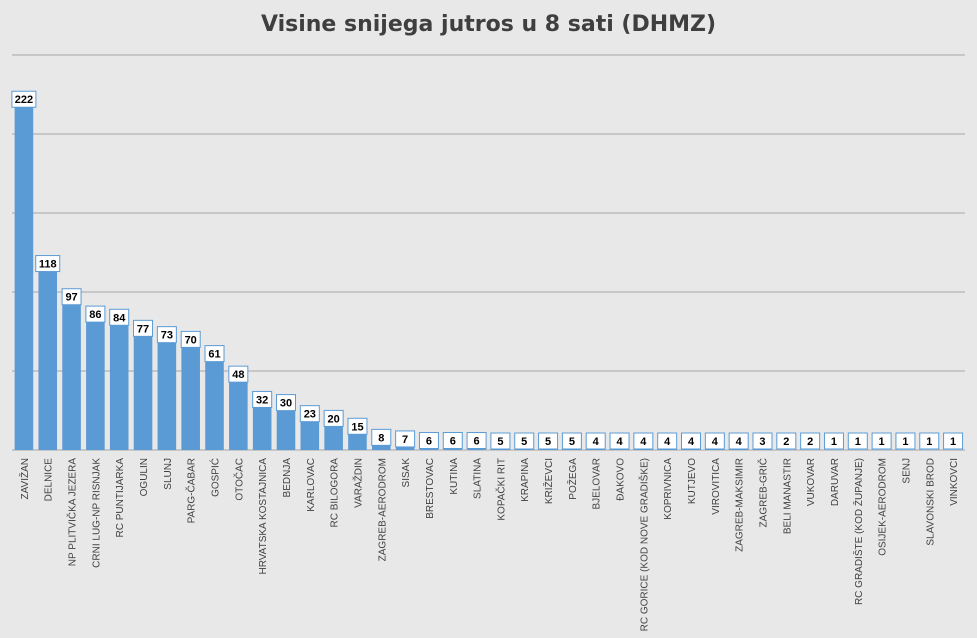 This screenshot has height=638, width=977. I want to click on data-label: 32, so click(262, 400).